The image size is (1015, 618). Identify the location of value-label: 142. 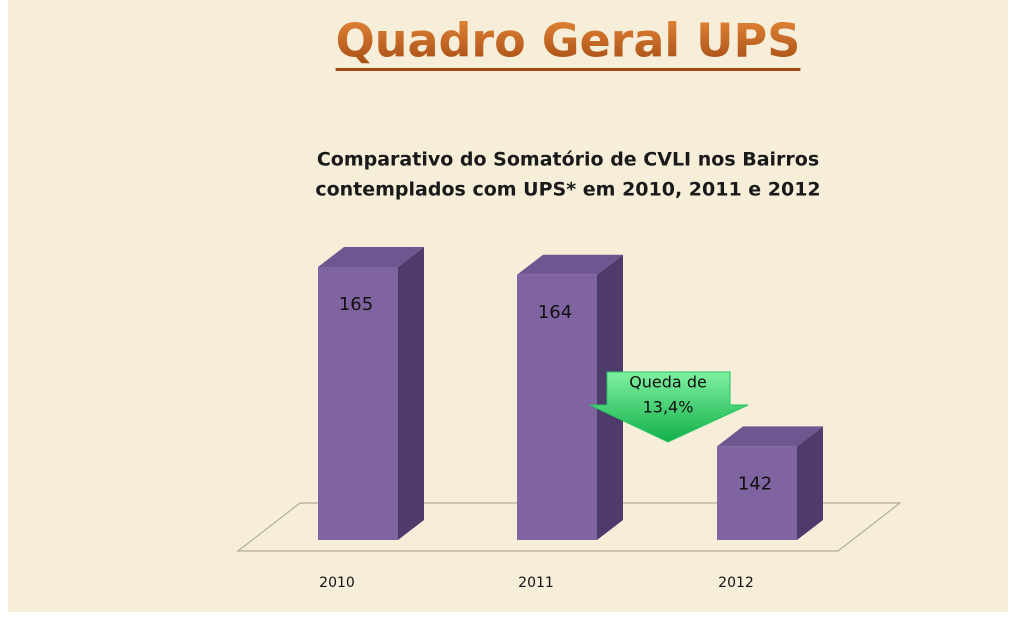
(755, 483).